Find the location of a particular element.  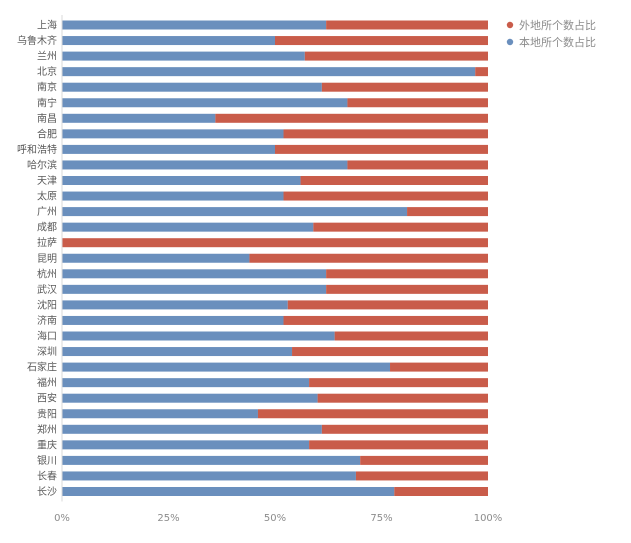

category-label: 乌鲁木齐 is located at coordinates (37, 40).